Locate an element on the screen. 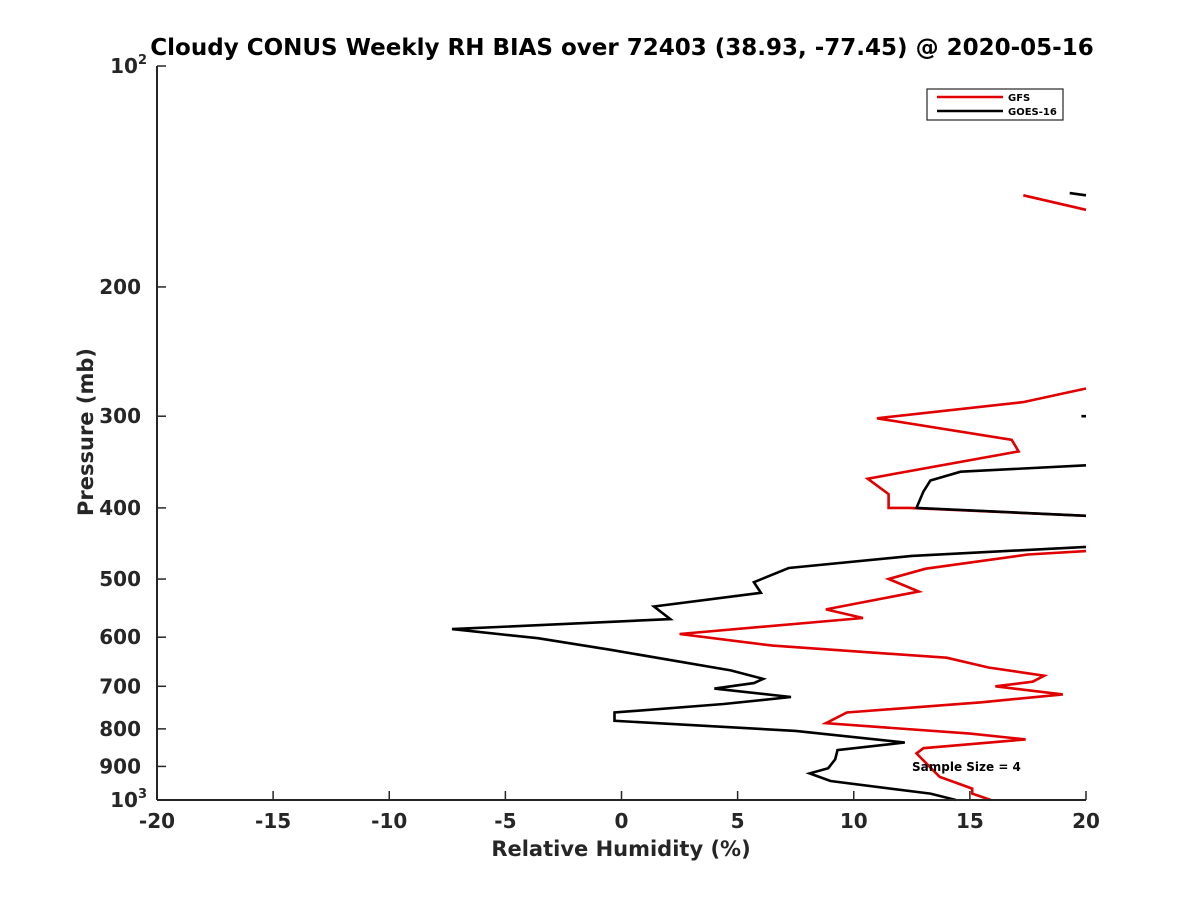 The height and width of the screenshot is (900, 1200). y-tick-label: 600 is located at coordinates (120, 637).